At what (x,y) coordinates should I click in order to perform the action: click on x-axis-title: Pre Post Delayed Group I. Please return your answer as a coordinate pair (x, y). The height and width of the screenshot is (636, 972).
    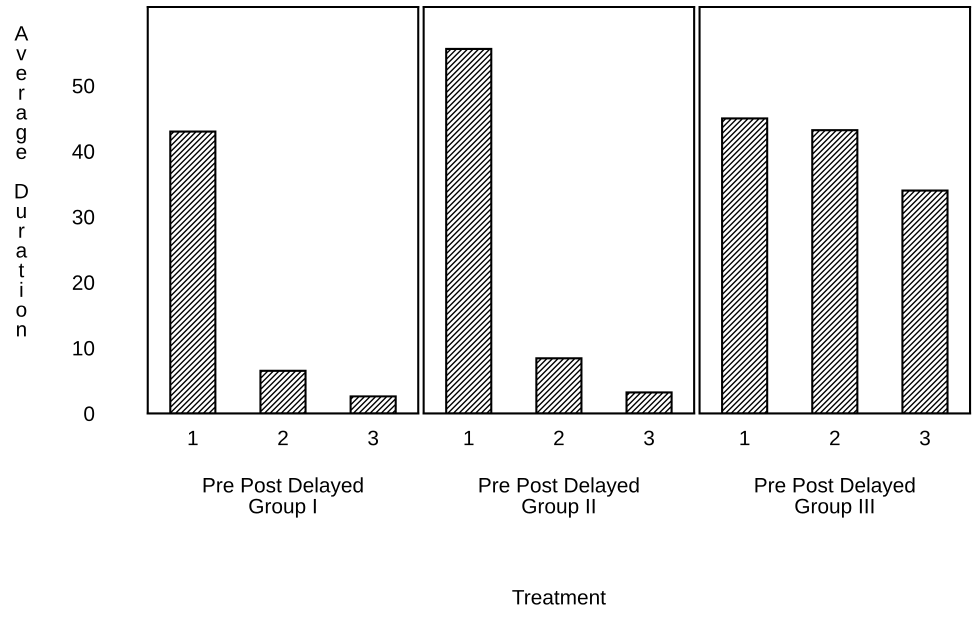
    Looking at the image, I should click on (283, 497).